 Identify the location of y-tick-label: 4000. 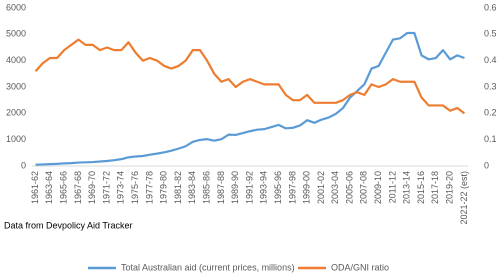
(16, 60).